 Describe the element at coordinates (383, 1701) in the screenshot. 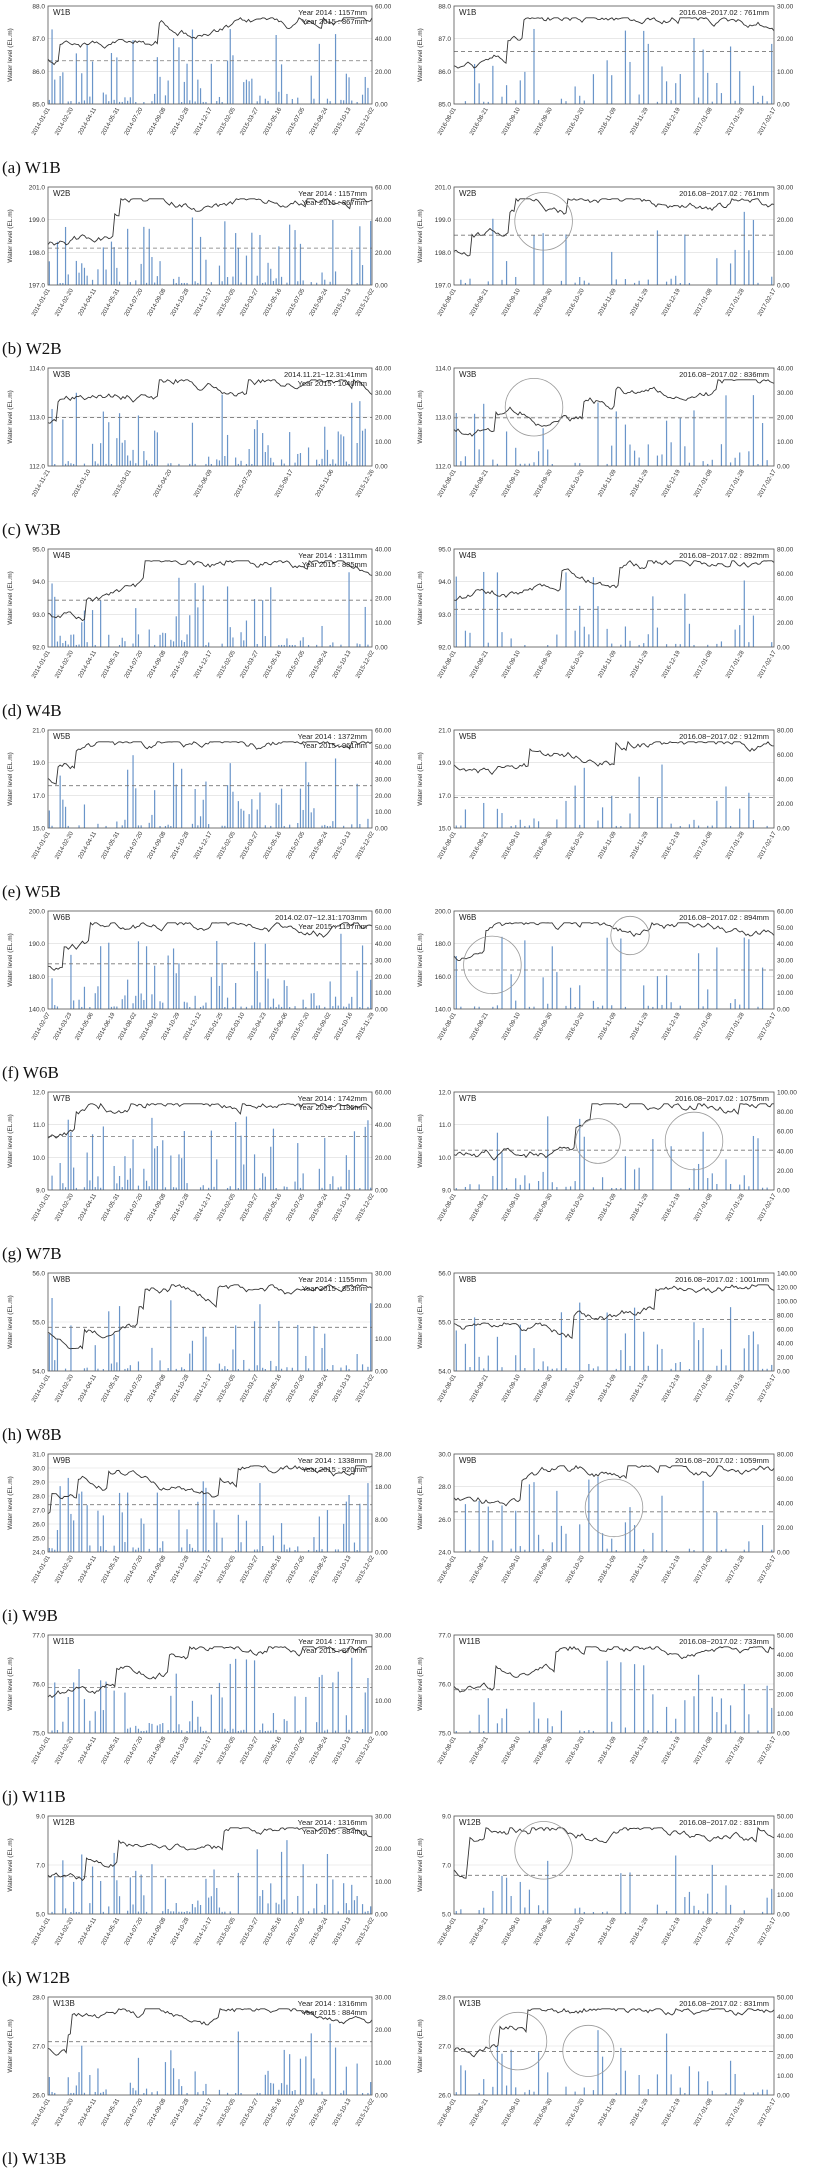

I see `rainfall-tick-label: 10.00` at that location.